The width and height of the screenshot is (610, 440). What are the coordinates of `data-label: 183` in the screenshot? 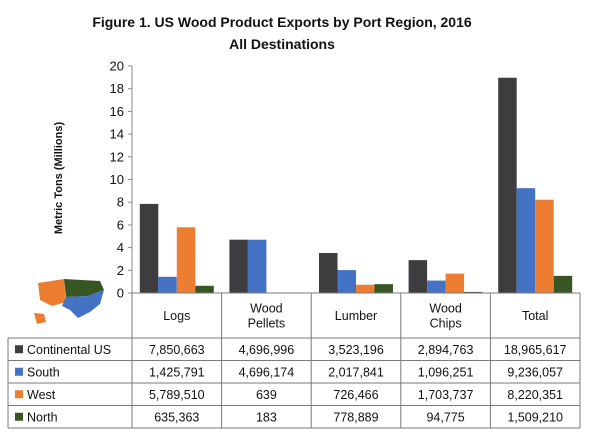 It's located at (266, 417).